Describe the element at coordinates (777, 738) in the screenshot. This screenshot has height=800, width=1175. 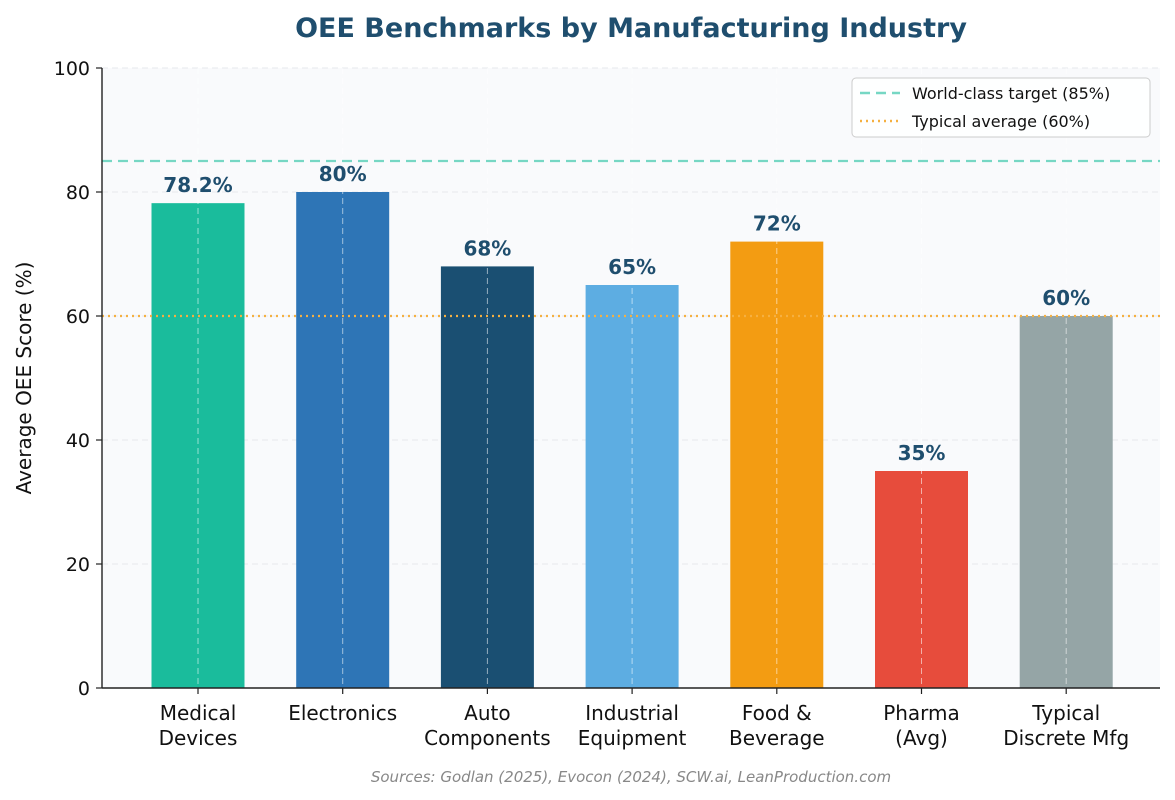
I see `category-label-line: Beverage` at that location.